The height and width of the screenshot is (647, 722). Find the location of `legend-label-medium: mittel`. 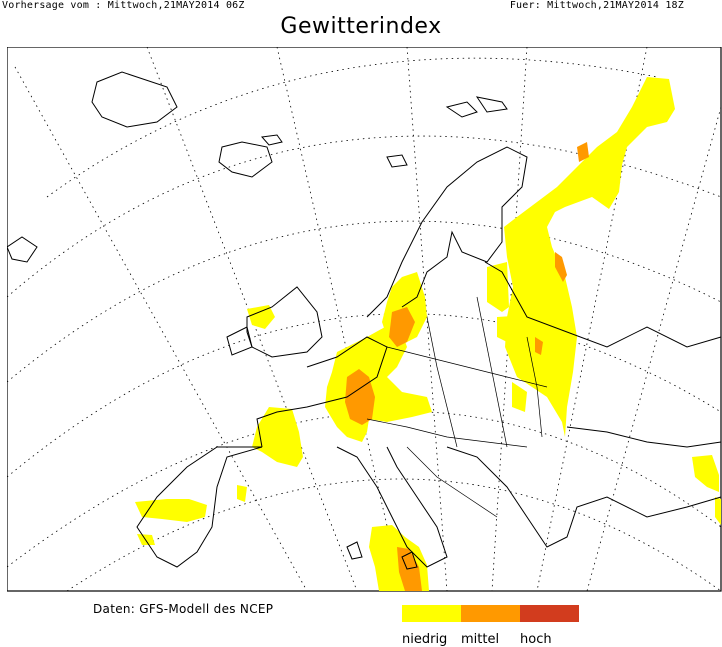

legend-label-medium: mittel is located at coordinates (480, 639).